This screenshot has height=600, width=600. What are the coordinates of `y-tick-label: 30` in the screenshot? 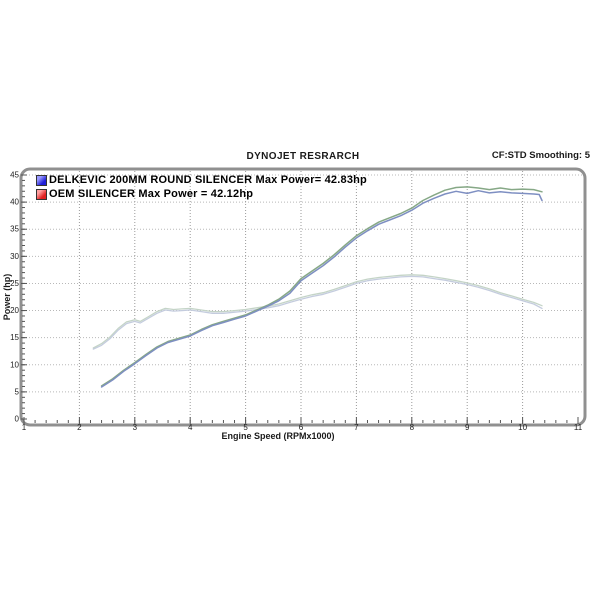 It's located at (14, 256).